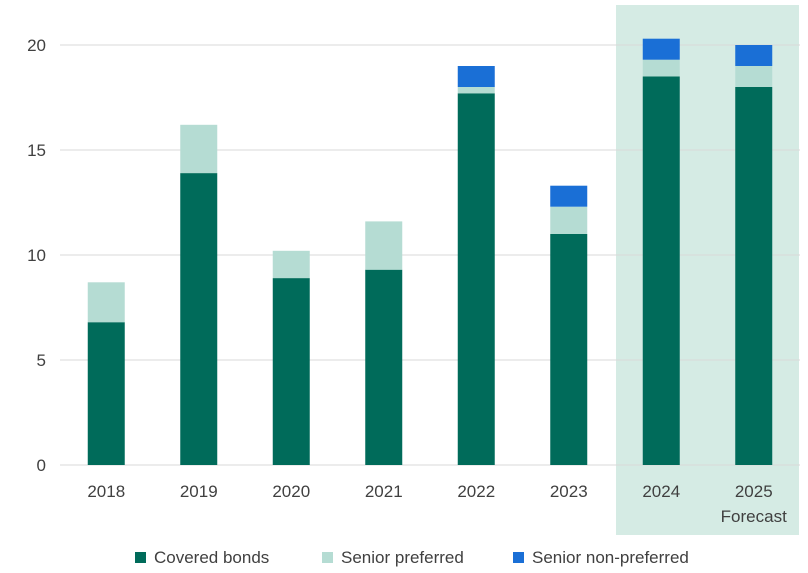 The image size is (808, 573). What do you see at coordinates (661, 68) in the screenshot?
I see `bar-2024-senior-preferred` at bounding box center [661, 68].